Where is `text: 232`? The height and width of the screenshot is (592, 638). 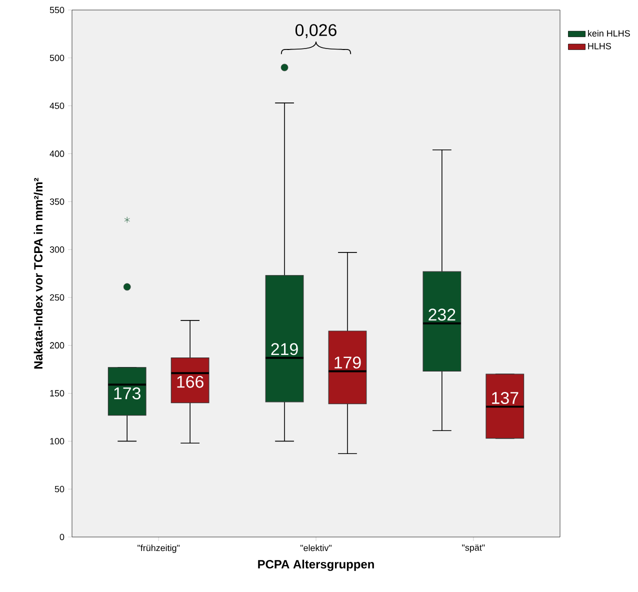 text: 232 is located at coordinates (442, 314).